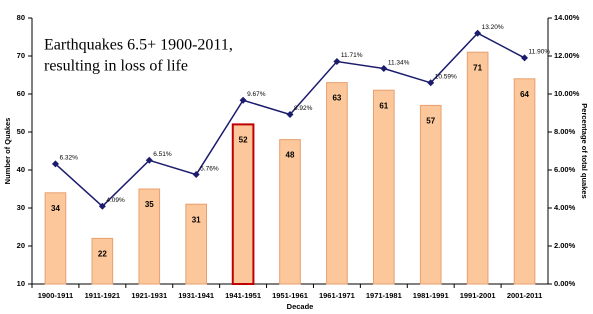 Image resolution: width=593 pixels, height=314 pixels. I want to click on x-tick-label: 1911-1921, so click(102, 295).